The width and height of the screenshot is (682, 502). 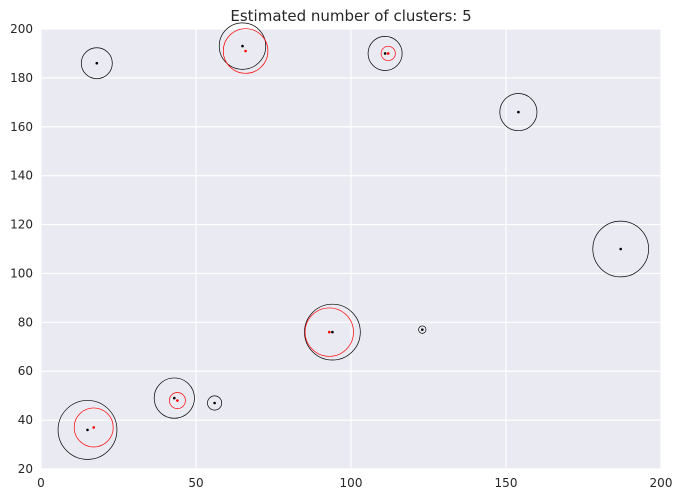 What do you see at coordinates (25, 322) in the screenshot?
I see `y-tick-label: 80` at bounding box center [25, 322].